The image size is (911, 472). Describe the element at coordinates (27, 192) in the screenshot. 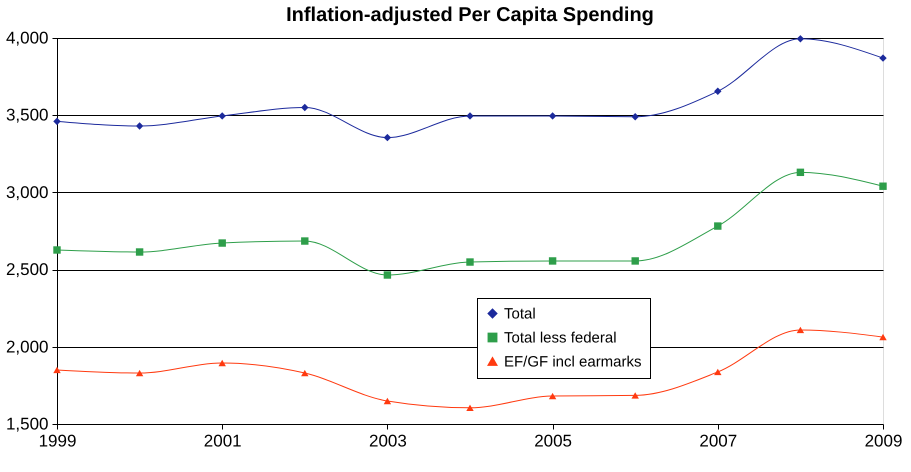

I see `y-tick-label: 3,000` at that location.